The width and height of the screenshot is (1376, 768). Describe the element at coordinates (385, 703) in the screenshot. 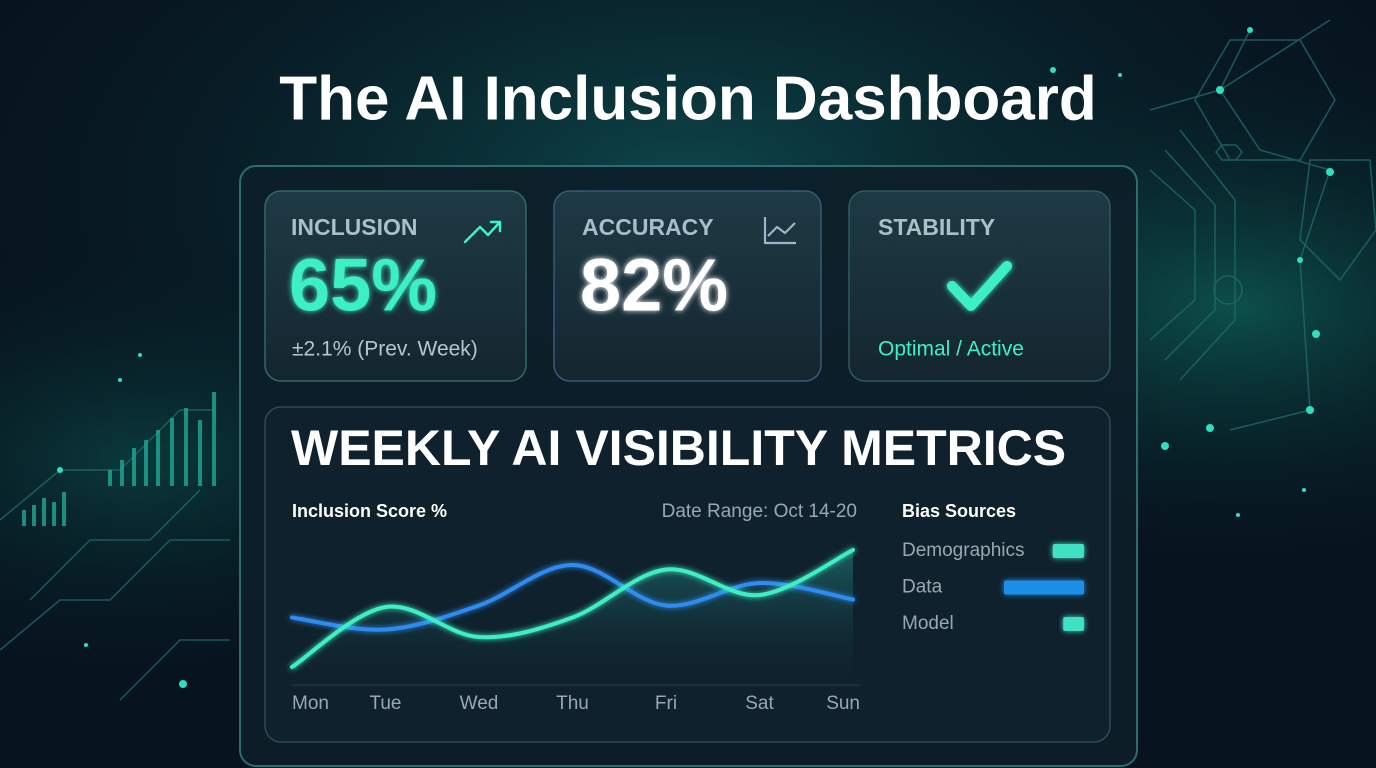

I see `x-tick-label: Tue` at that location.